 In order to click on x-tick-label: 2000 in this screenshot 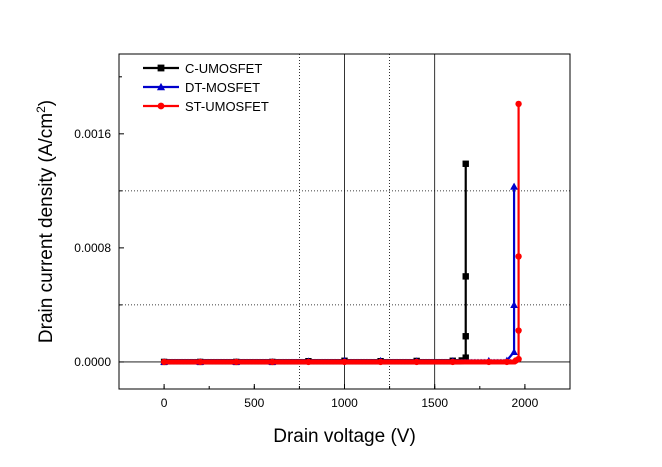, I will do `click(525, 403)`.